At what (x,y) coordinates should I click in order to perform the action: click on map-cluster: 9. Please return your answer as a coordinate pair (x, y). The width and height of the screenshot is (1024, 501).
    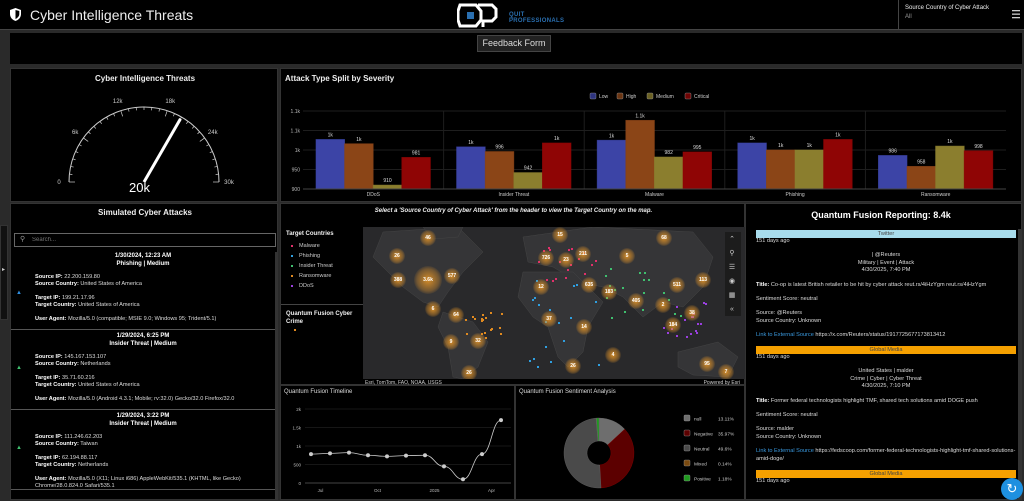
    Looking at the image, I should click on (451, 342).